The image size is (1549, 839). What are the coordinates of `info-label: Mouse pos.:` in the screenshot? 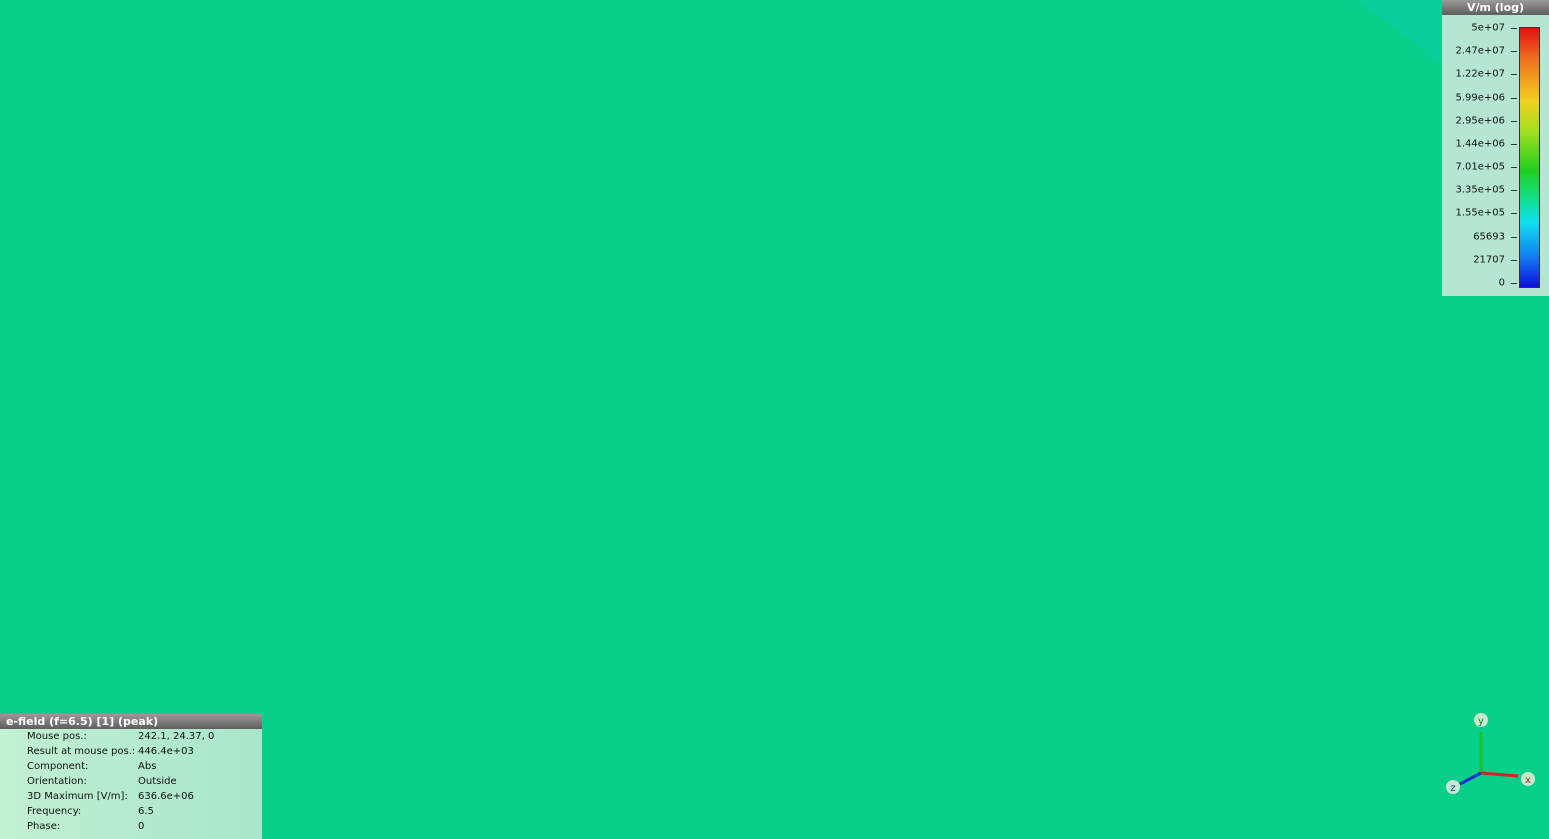 It's located at (57, 736).